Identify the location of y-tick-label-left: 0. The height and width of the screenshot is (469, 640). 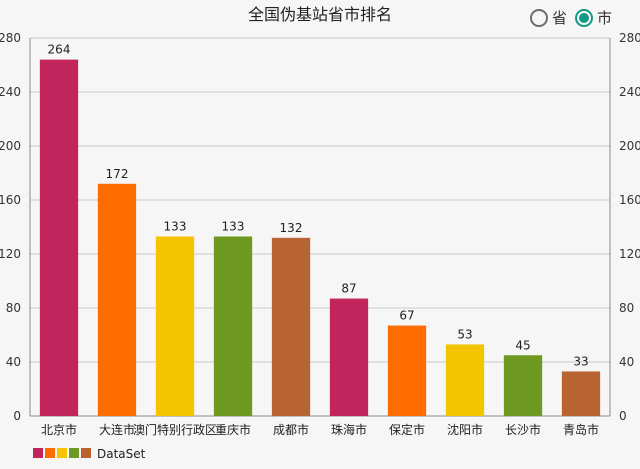
(17, 416).